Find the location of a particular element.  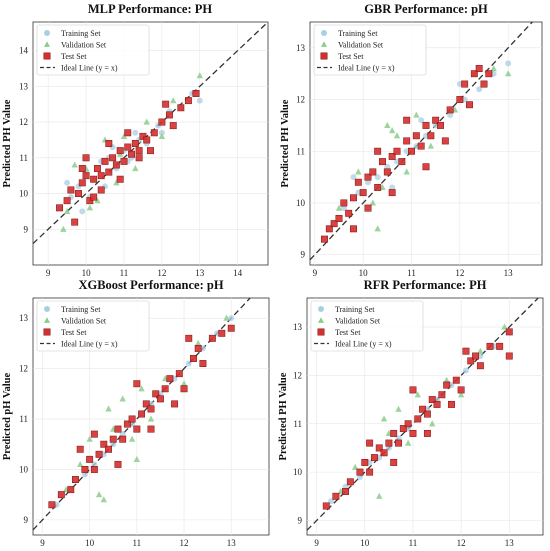

x-tick-label: 10 is located at coordinates (90, 543).